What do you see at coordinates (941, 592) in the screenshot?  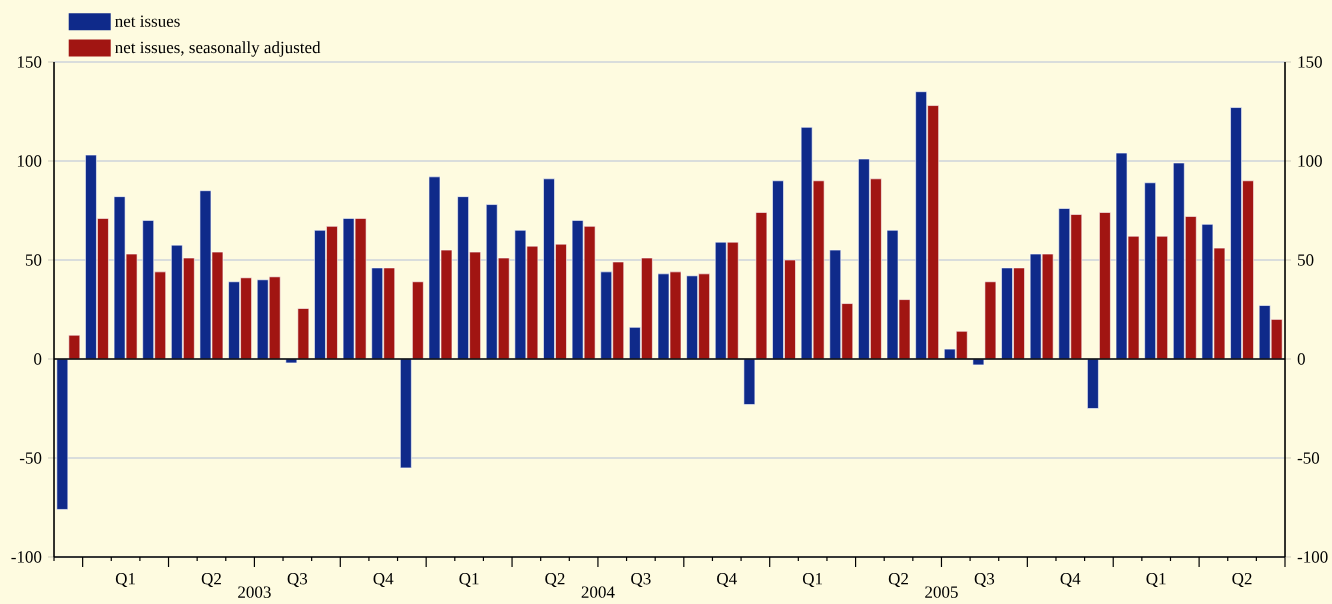 I see `text: 2005` at bounding box center [941, 592].